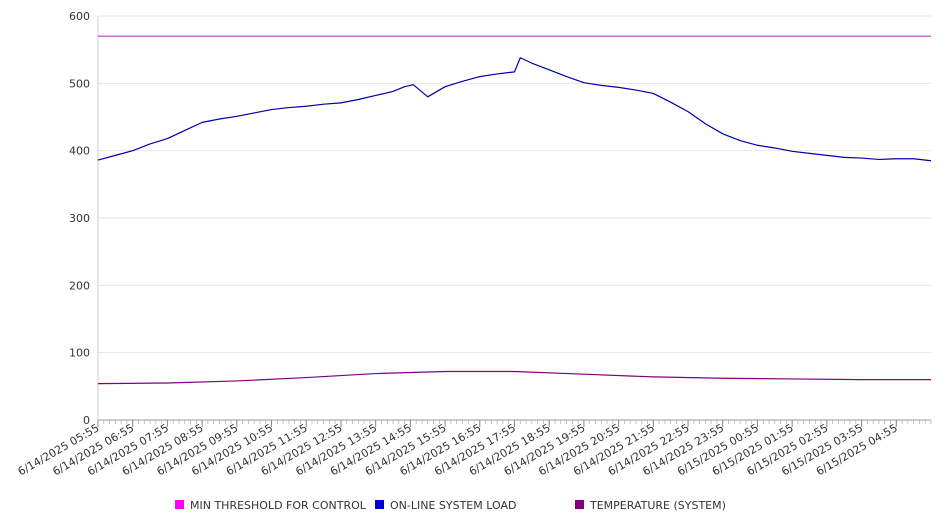  What do you see at coordinates (79, 285) in the screenshot?
I see `y-tick-label: 200` at bounding box center [79, 285].